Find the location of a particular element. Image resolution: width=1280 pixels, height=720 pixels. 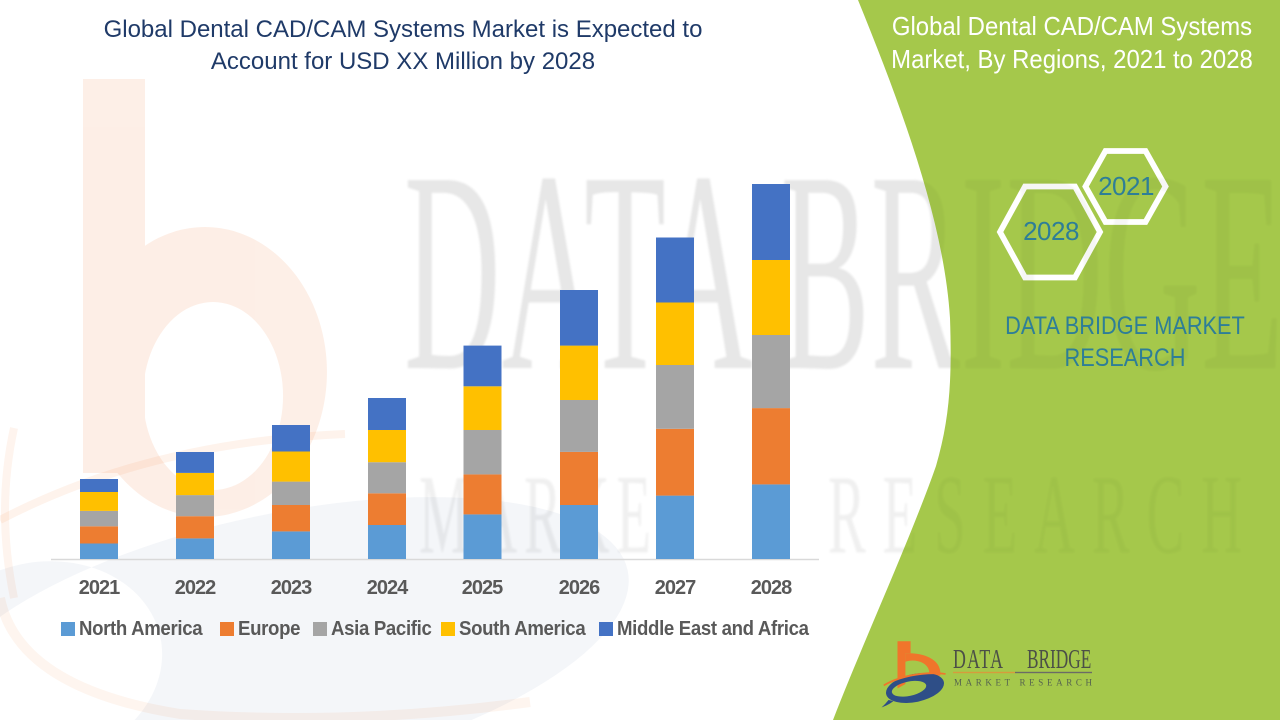

svg-text: DATA is located at coordinates (978, 659).